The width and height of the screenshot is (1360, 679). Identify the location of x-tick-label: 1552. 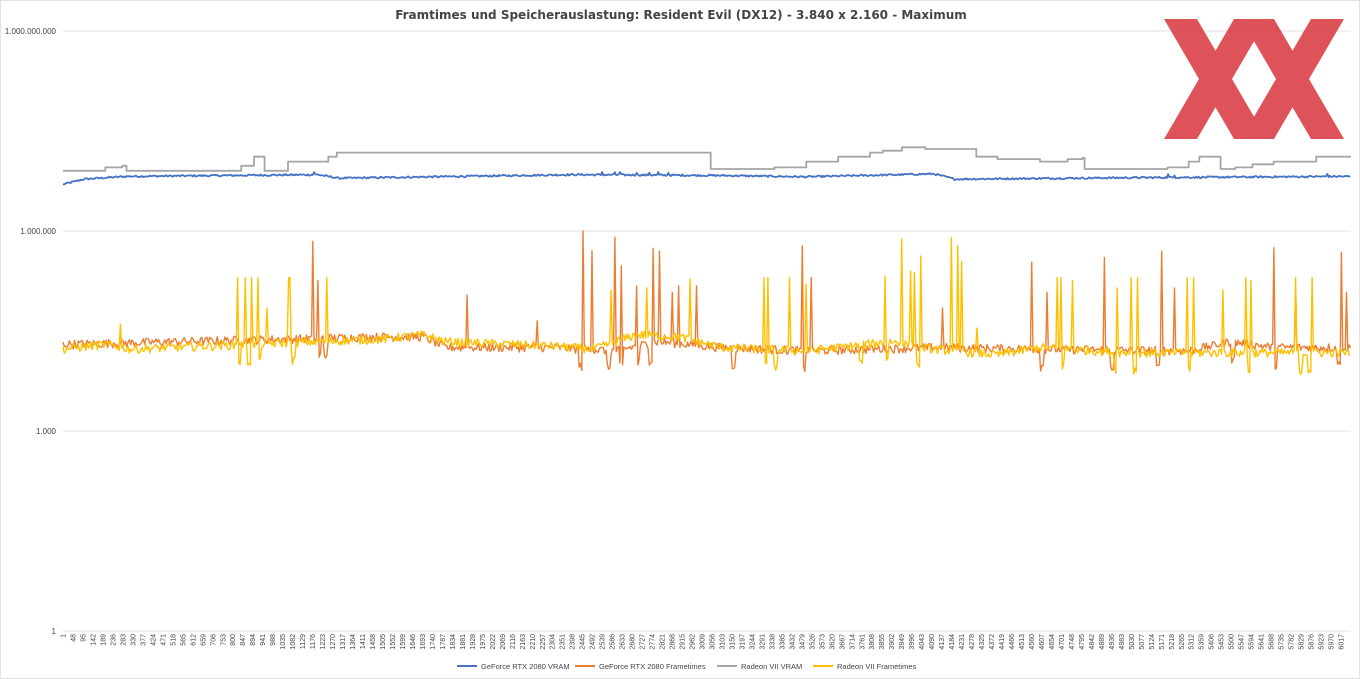
(393, 642).